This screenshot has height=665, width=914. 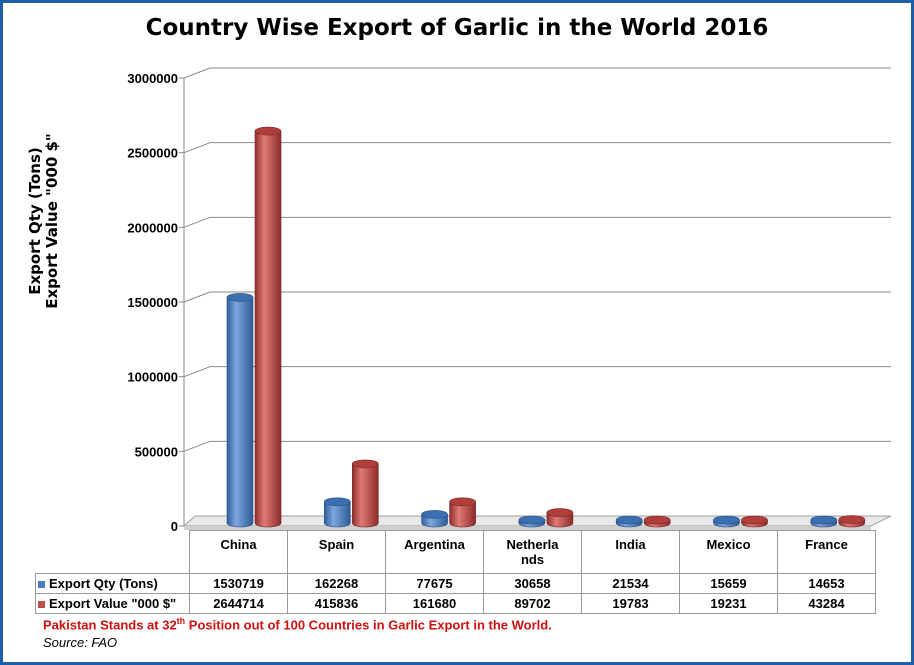 I want to click on table-cell: 19783, so click(x=630, y=603).